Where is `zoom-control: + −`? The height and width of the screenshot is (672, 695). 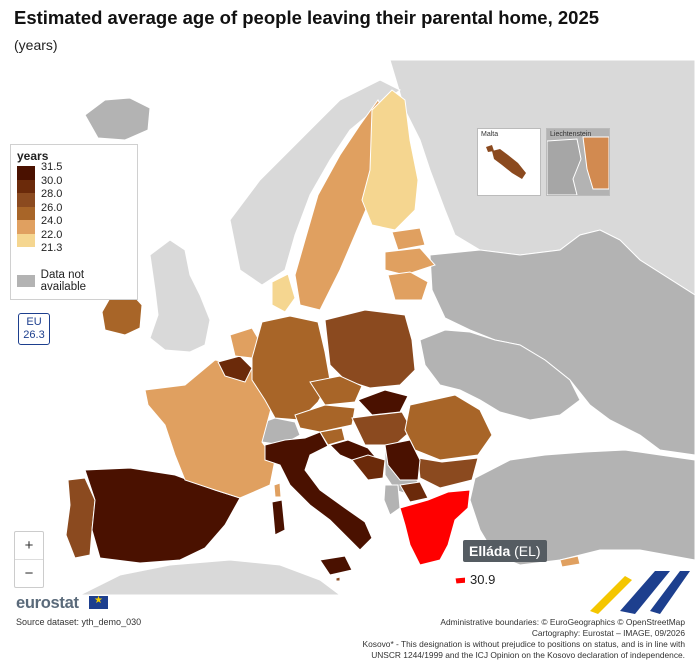
zoom-control: + − is located at coordinates (29, 559).